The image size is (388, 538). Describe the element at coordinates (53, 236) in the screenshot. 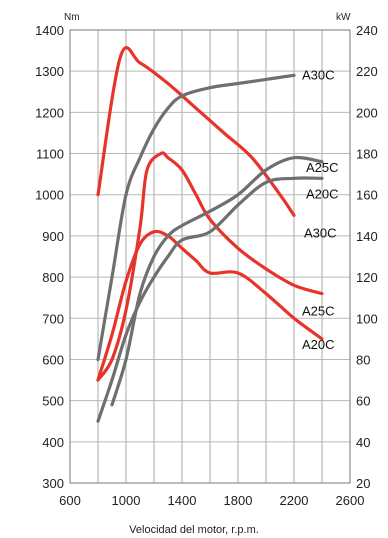

I see `y-left-tick-label: 900` at that location.